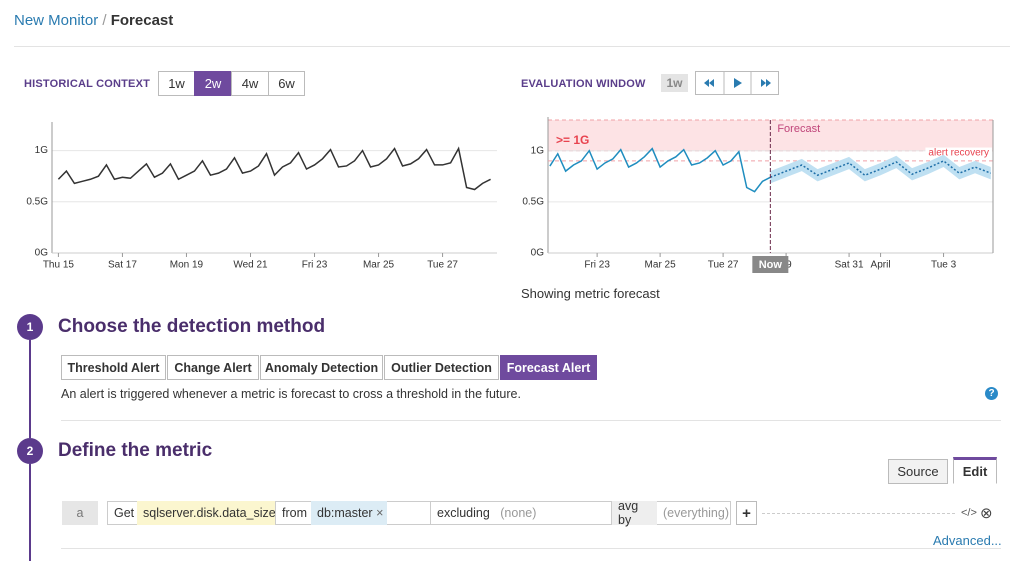  I want to click on x-tick-label: April, so click(881, 265).